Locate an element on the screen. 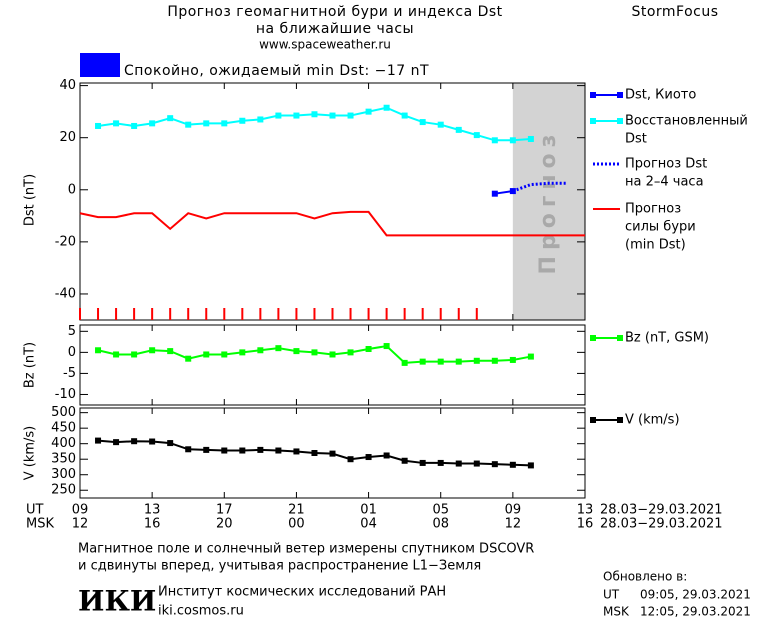  status-box is located at coordinates (100, 65).